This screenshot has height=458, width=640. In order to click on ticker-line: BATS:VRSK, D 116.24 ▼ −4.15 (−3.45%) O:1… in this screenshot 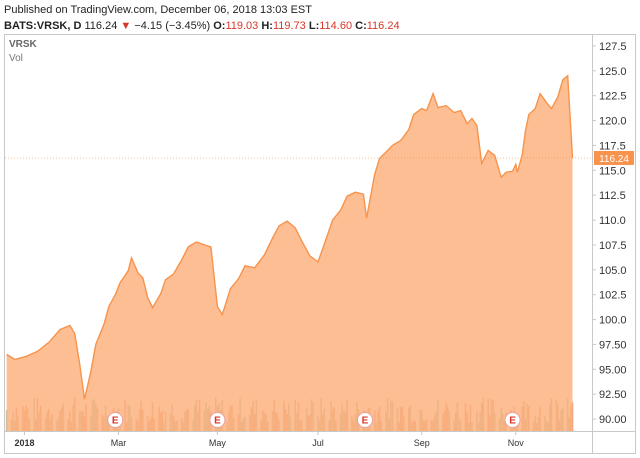, I will do `click(319, 26)`.